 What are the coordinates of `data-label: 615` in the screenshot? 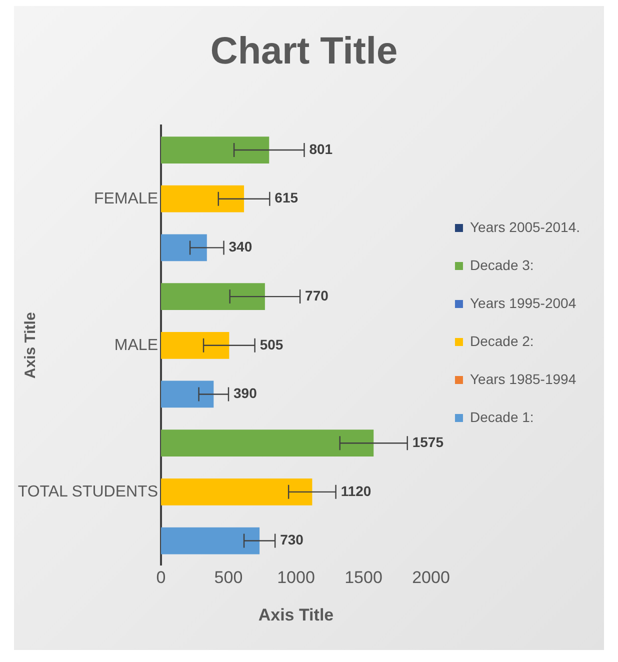 It's located at (286, 198).